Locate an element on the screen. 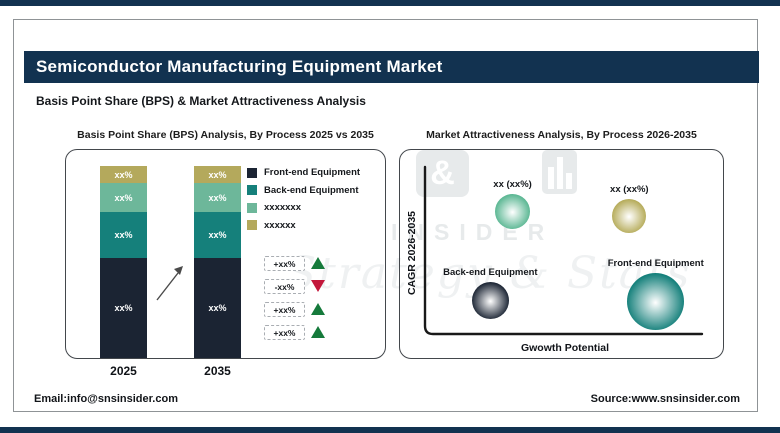  triangle-down-icon is located at coordinates (318, 286).